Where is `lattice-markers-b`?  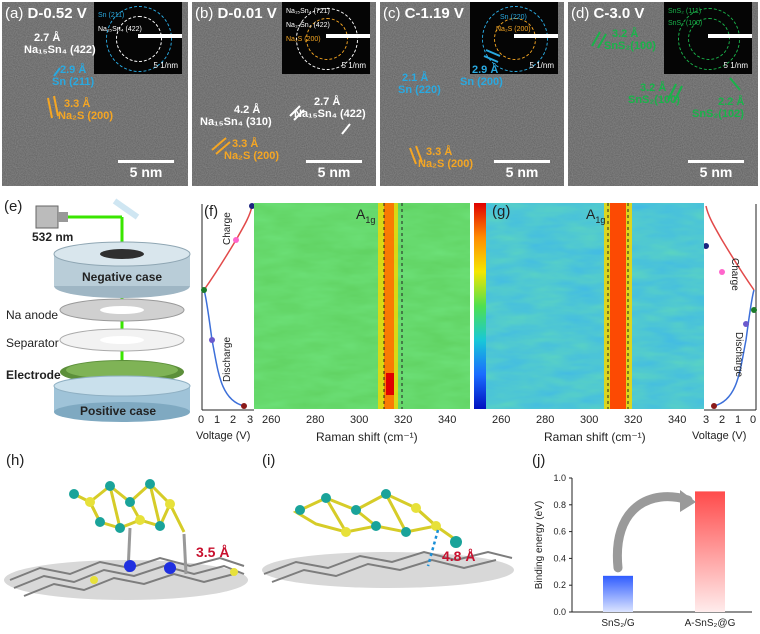 lattice-markers-b is located at coordinates (281, 130).